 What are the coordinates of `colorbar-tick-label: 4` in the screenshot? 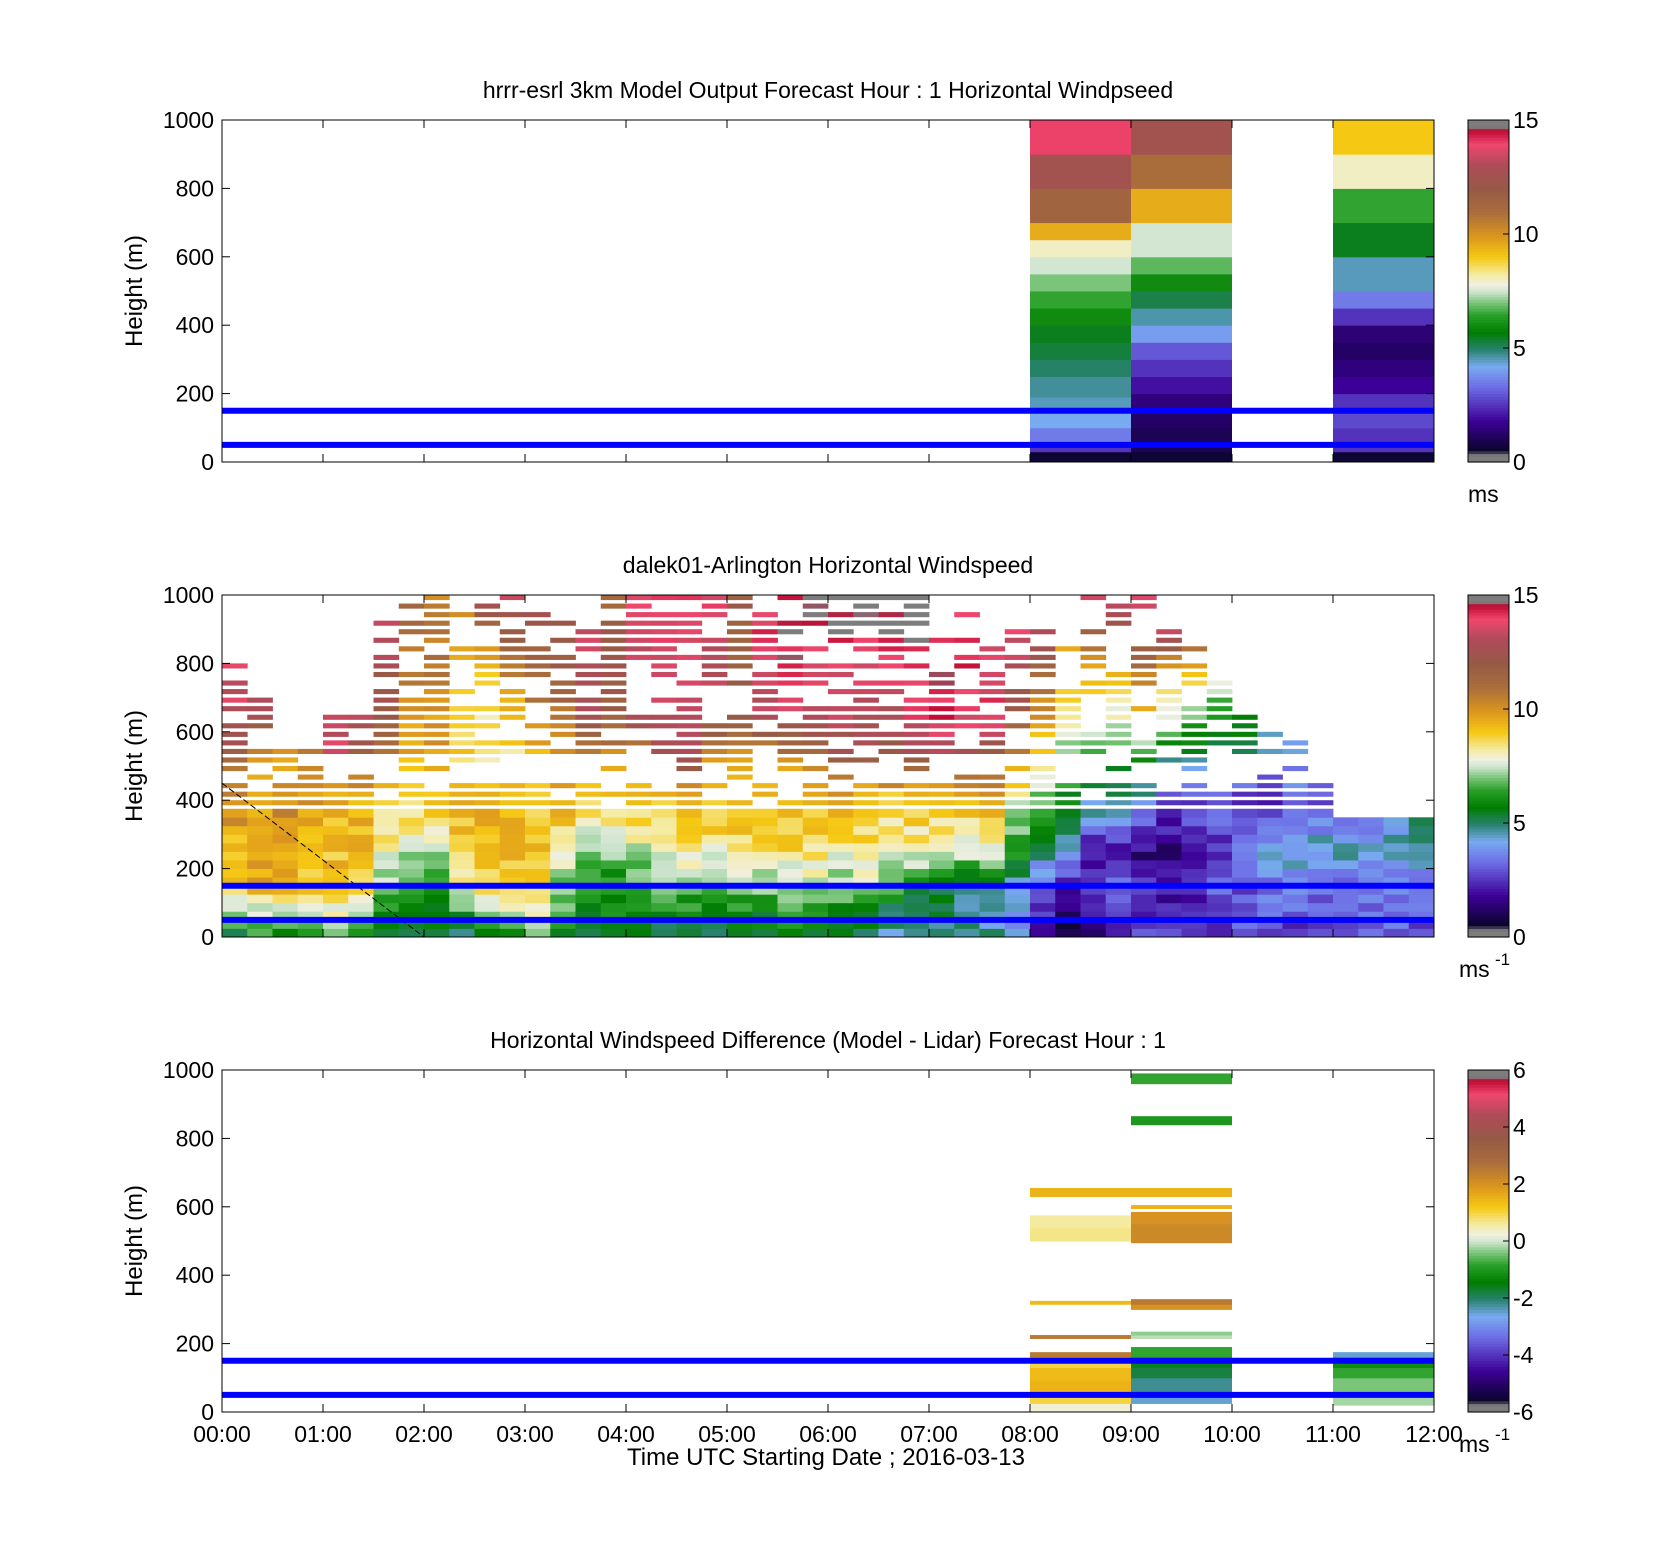 It's located at (1519, 1127).